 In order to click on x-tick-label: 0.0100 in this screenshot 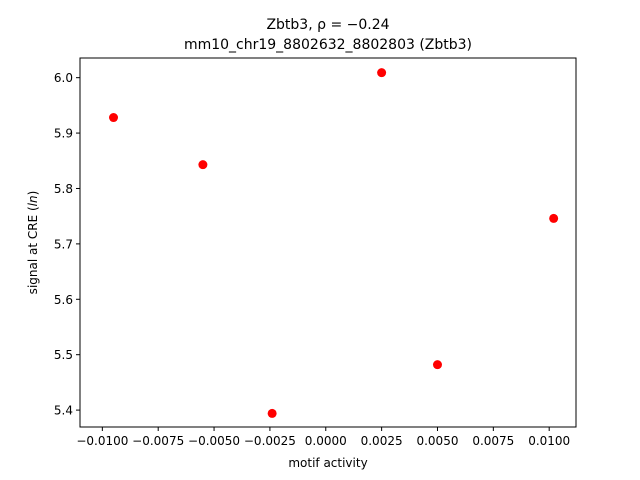, I will do `click(549, 441)`.